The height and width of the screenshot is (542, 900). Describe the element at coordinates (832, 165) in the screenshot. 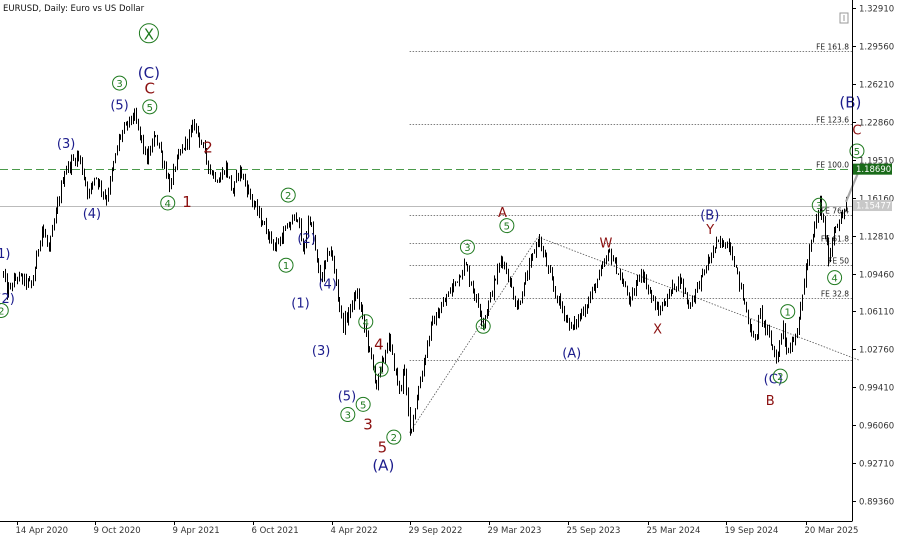

I see `fib-level-label: FE 100.0` at that location.